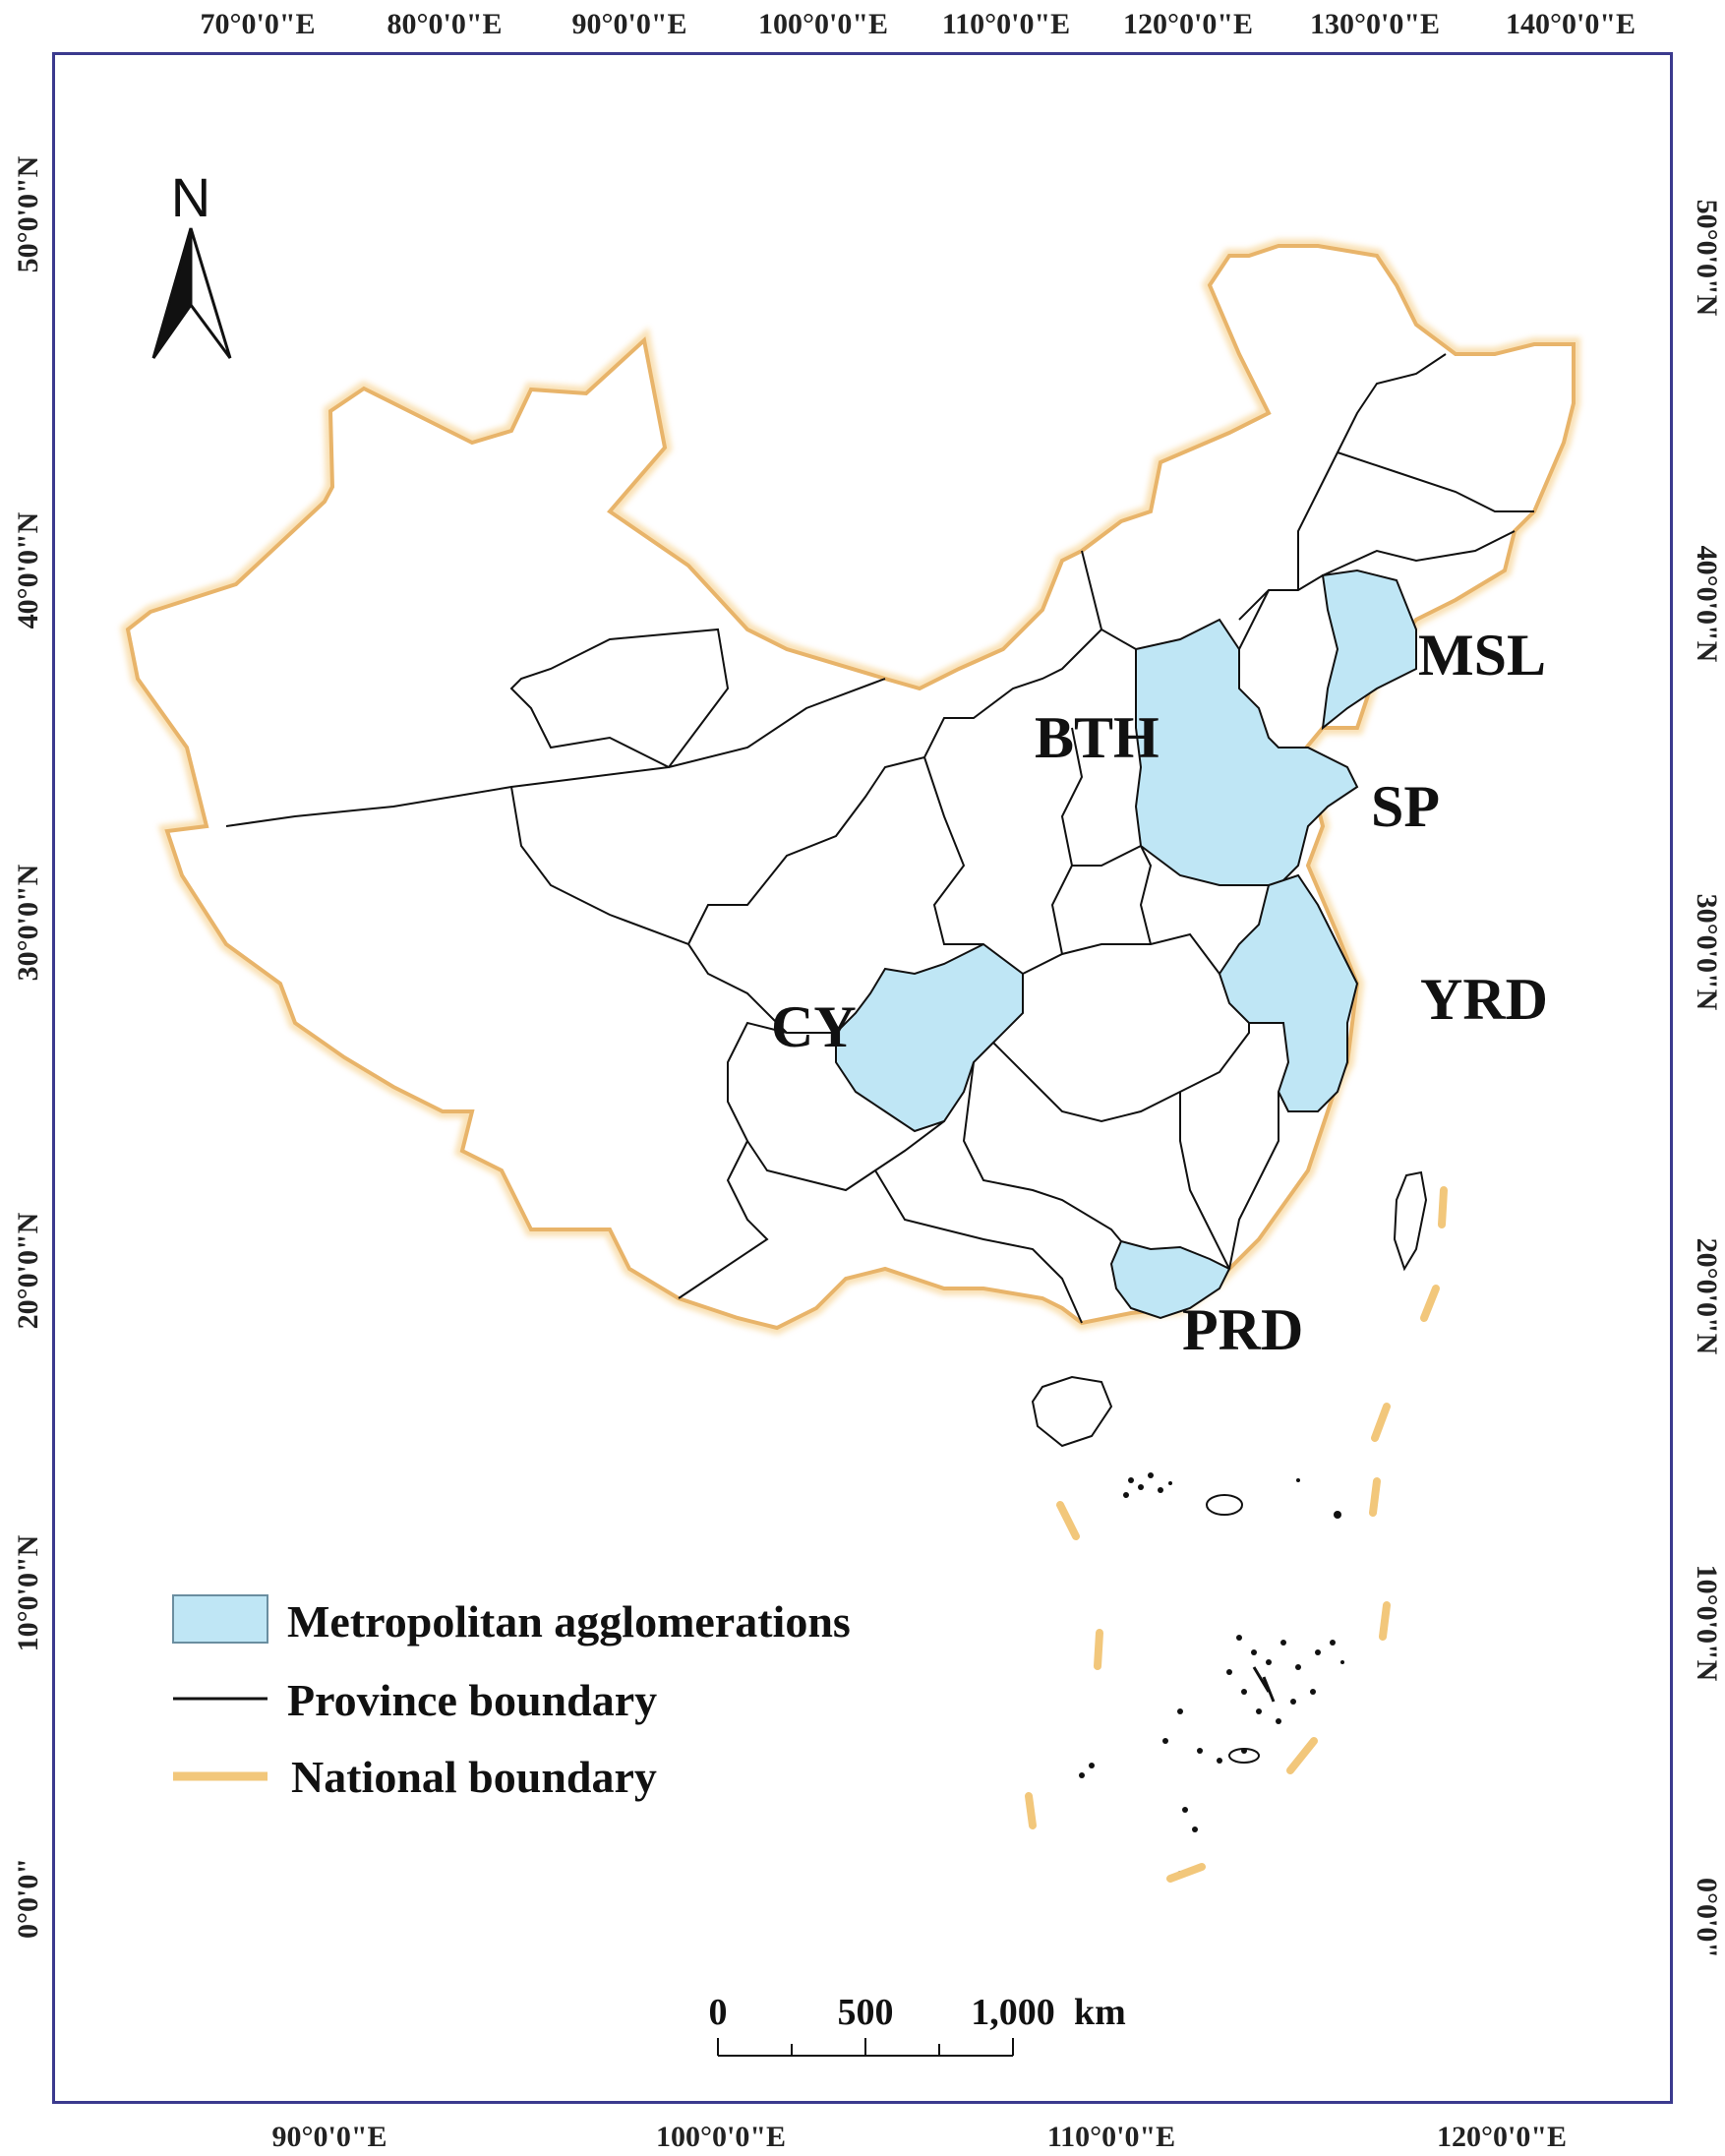 This screenshot has height=2156, width=1725. What do you see at coordinates (1013, 2012) in the screenshot?
I see `scale-tick-label-1000: 1,000` at bounding box center [1013, 2012].